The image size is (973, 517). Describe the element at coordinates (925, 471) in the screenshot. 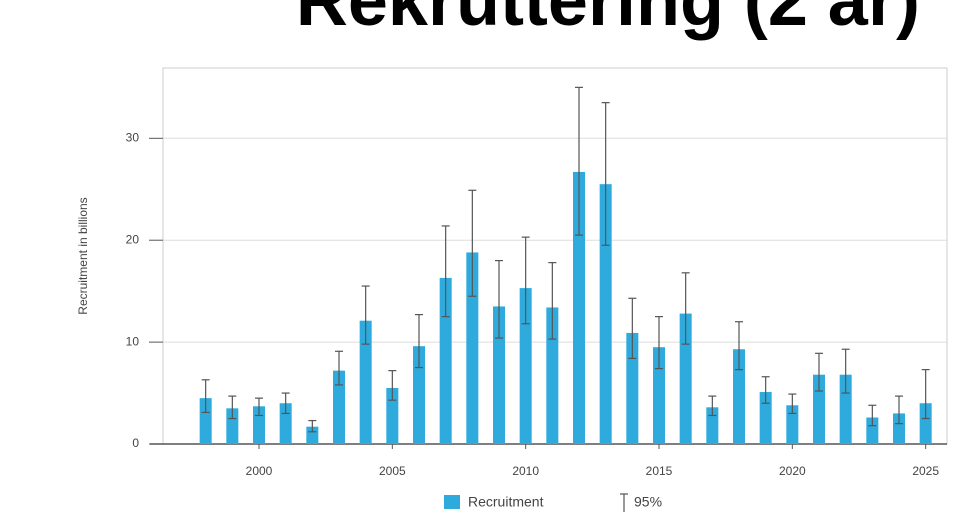

I see `x-tick-label: 2025` at that location.